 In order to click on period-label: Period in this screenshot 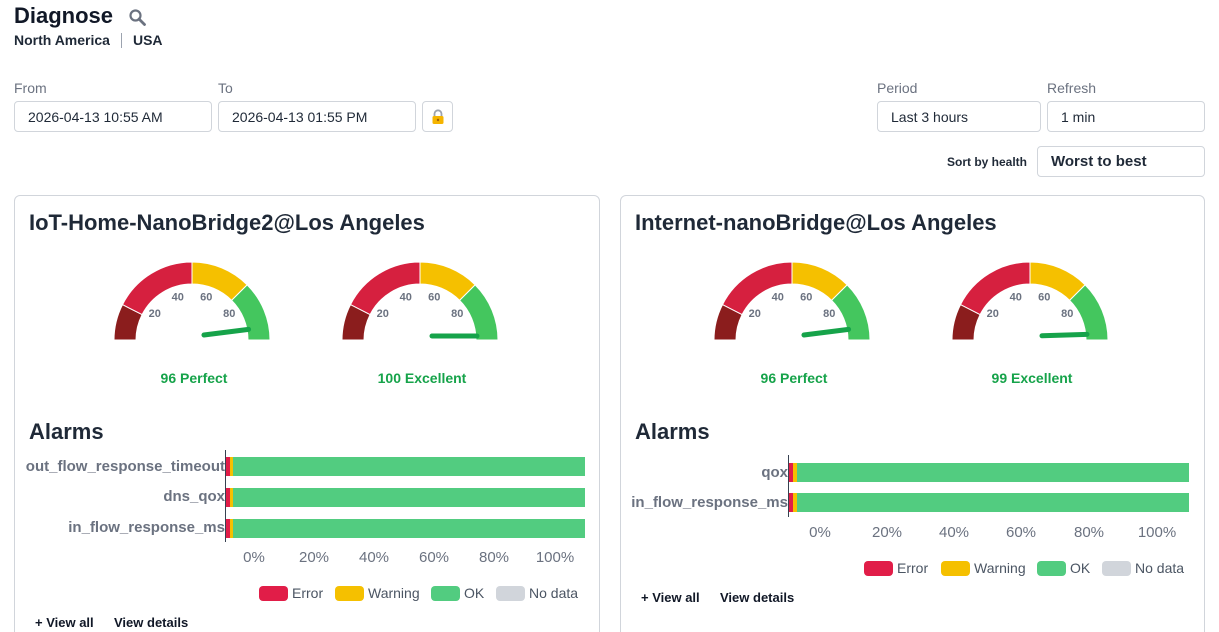, I will do `click(897, 88)`.